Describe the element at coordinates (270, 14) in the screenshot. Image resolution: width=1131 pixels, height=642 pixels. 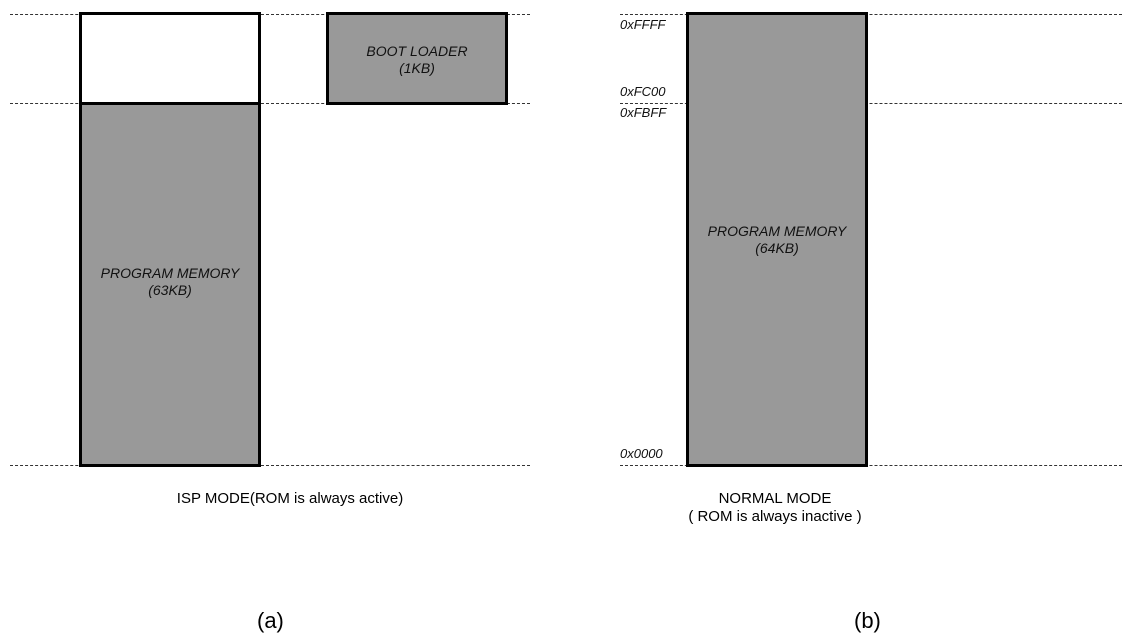
I see `guide-line-top-a` at that location.